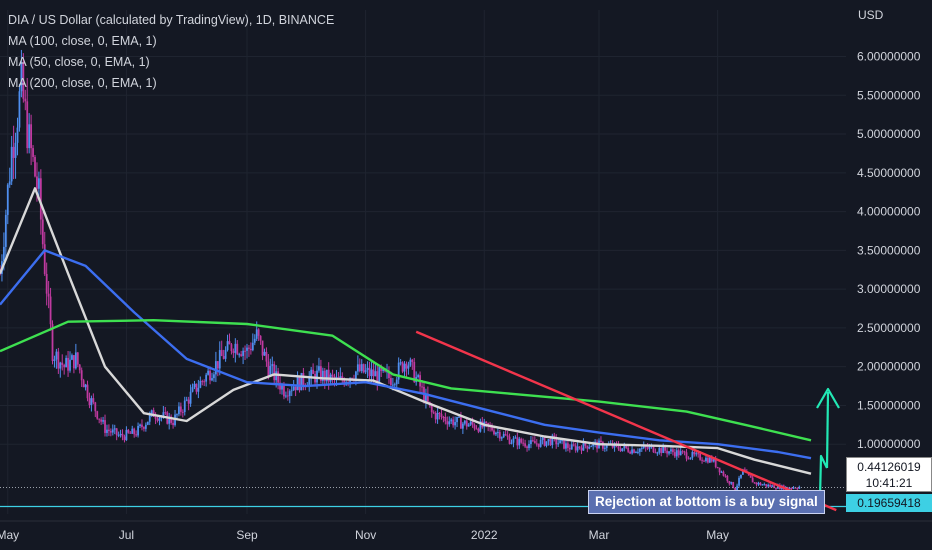 This screenshot has width=932, height=550. I want to click on y-tick-label: 1.00000000, so click(889, 444).